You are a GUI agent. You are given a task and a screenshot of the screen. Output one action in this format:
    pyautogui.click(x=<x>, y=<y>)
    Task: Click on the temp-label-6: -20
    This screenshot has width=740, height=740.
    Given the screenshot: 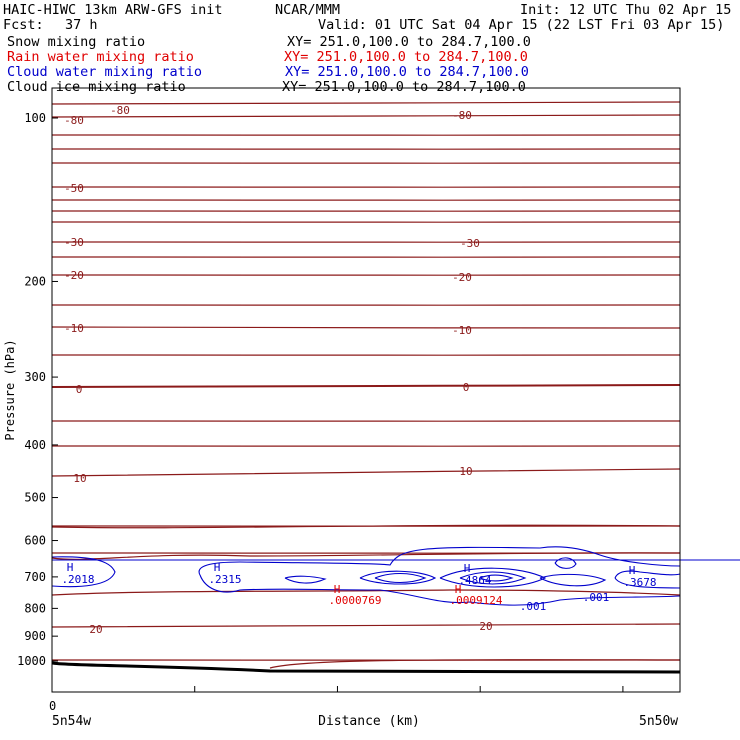 What is the action you would take?
    pyautogui.click(x=74, y=275)
    